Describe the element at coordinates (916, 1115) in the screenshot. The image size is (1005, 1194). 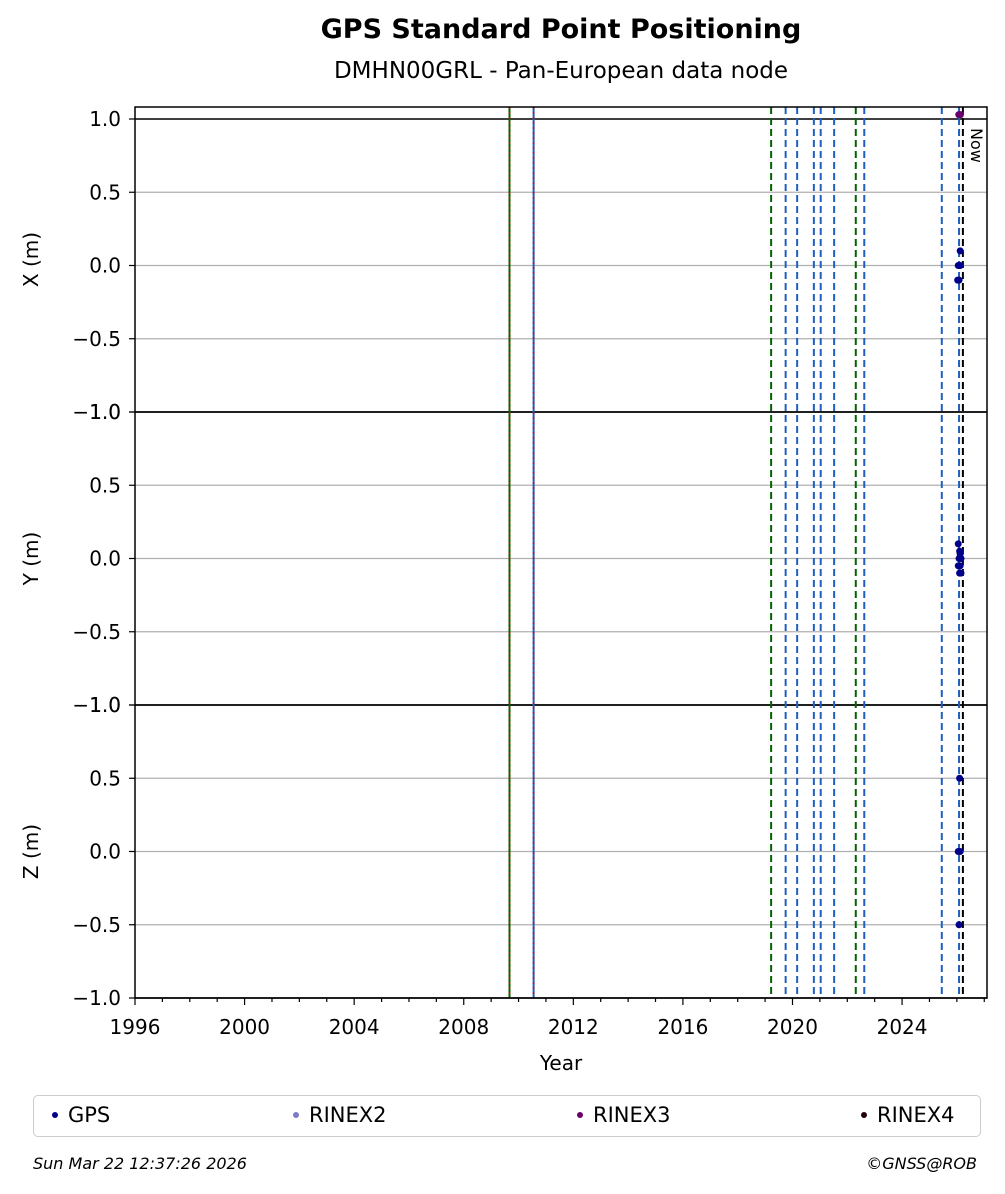
I see `legend-label: RINEX4` at that location.